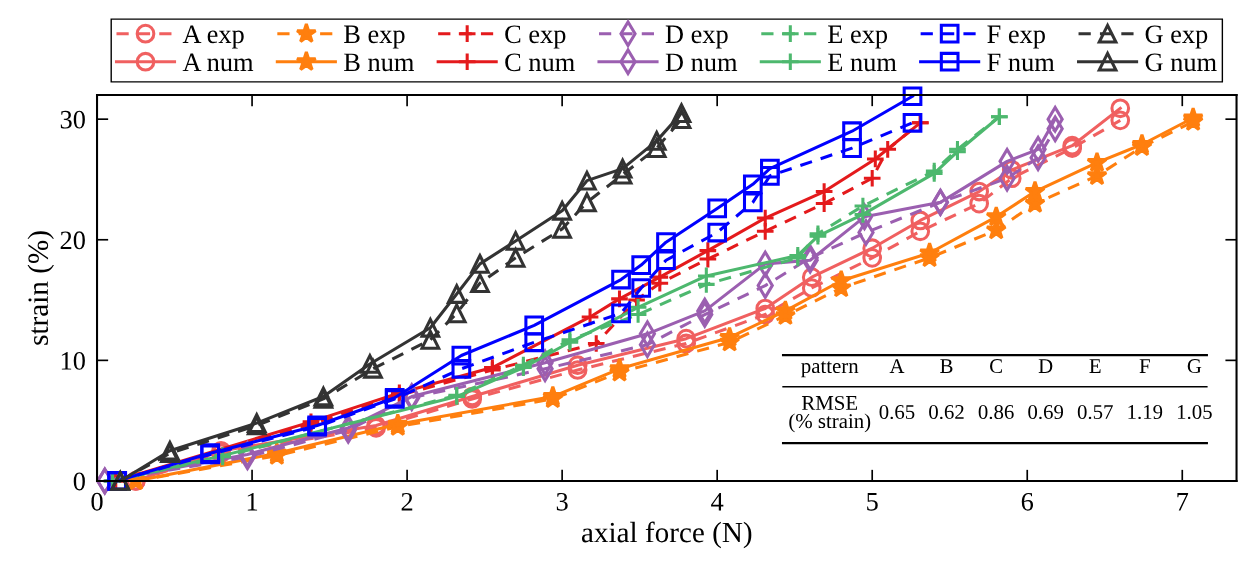 The height and width of the screenshot is (576, 1244). What do you see at coordinates (1027, 501) in the screenshot?
I see `x-tick-label: 6` at bounding box center [1027, 501].